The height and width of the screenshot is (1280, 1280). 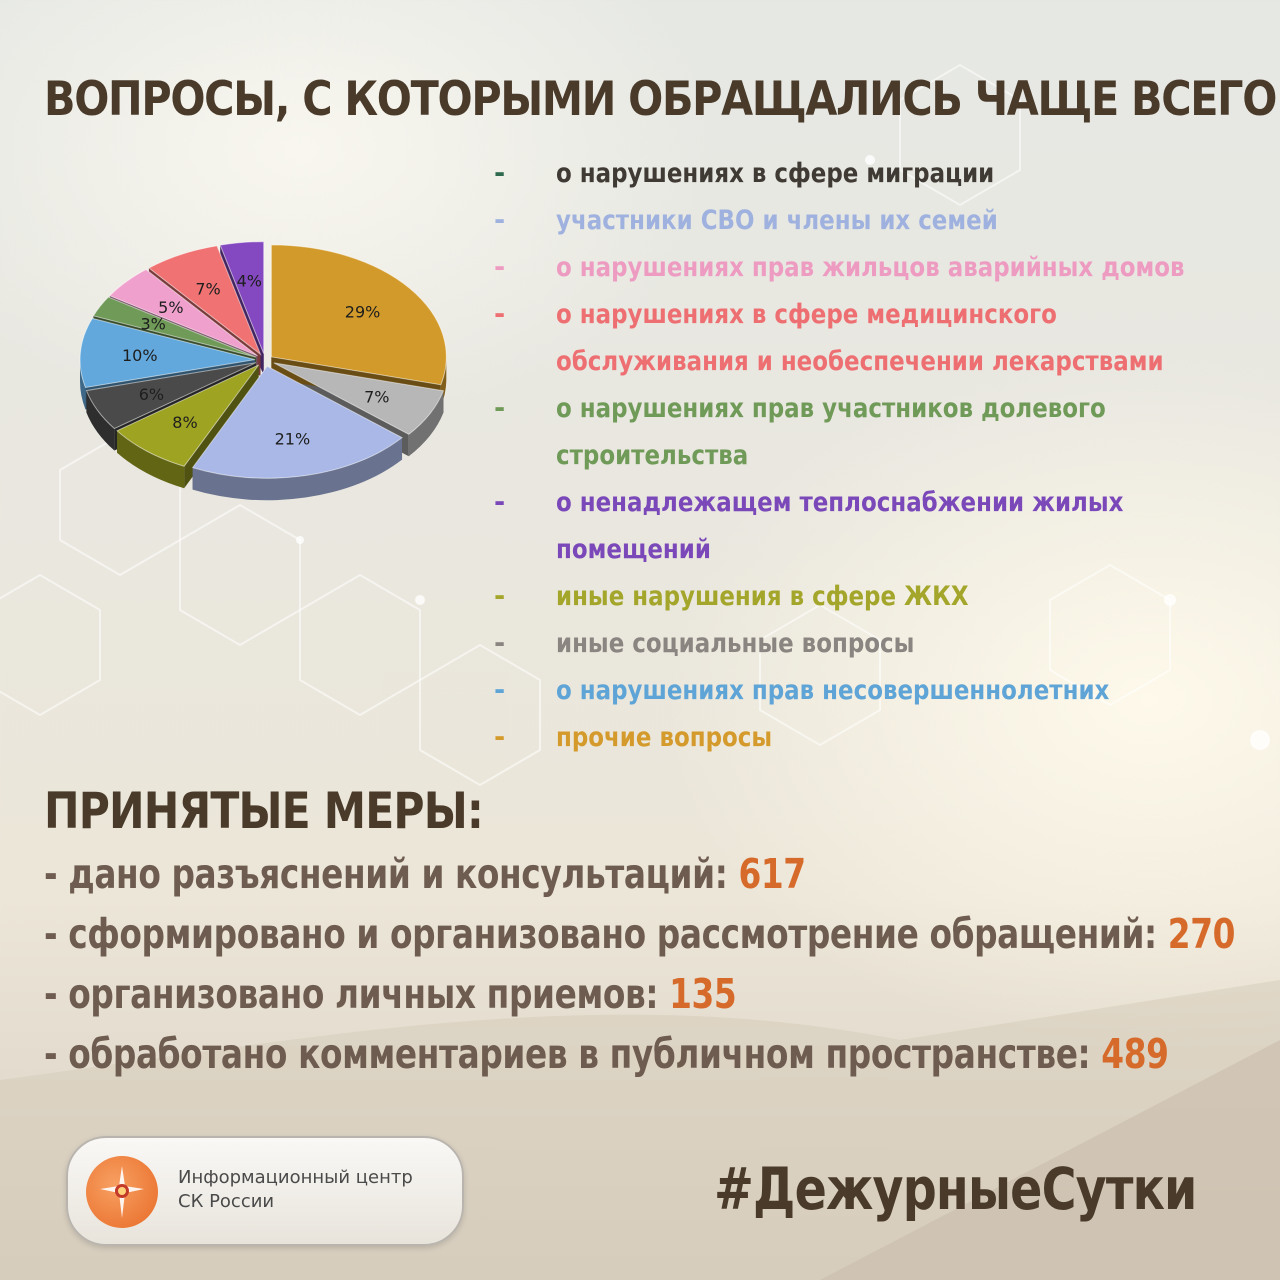 I want to click on legend-item: - прочие вопросы, so click(x=880, y=737).